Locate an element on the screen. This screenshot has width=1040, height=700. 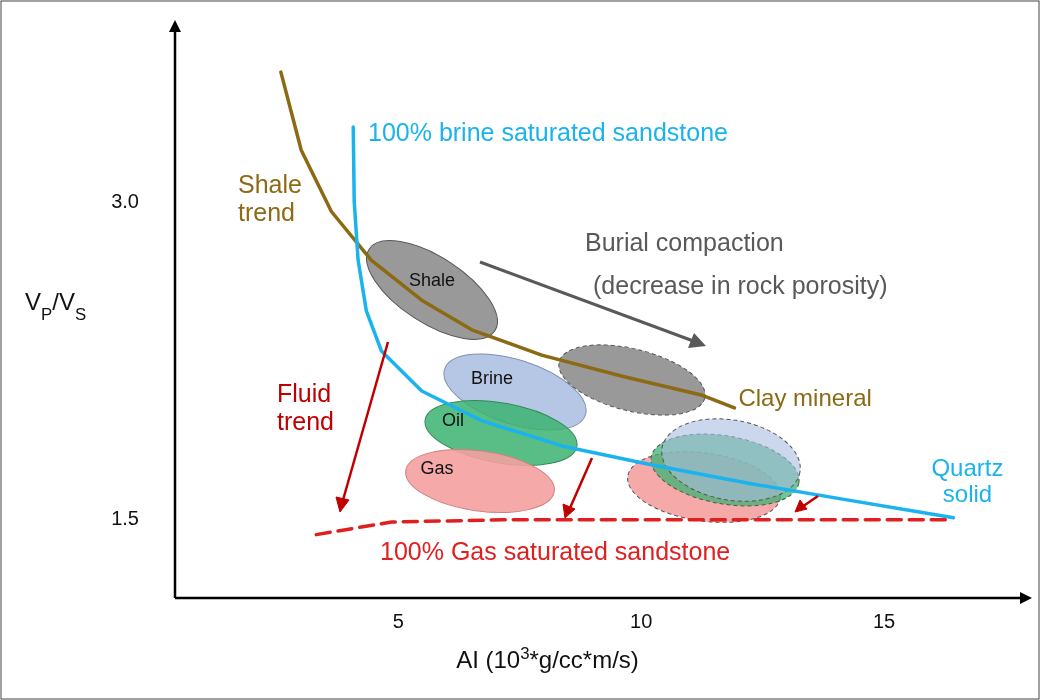
x-tick-label: 10 is located at coordinates (641, 621).